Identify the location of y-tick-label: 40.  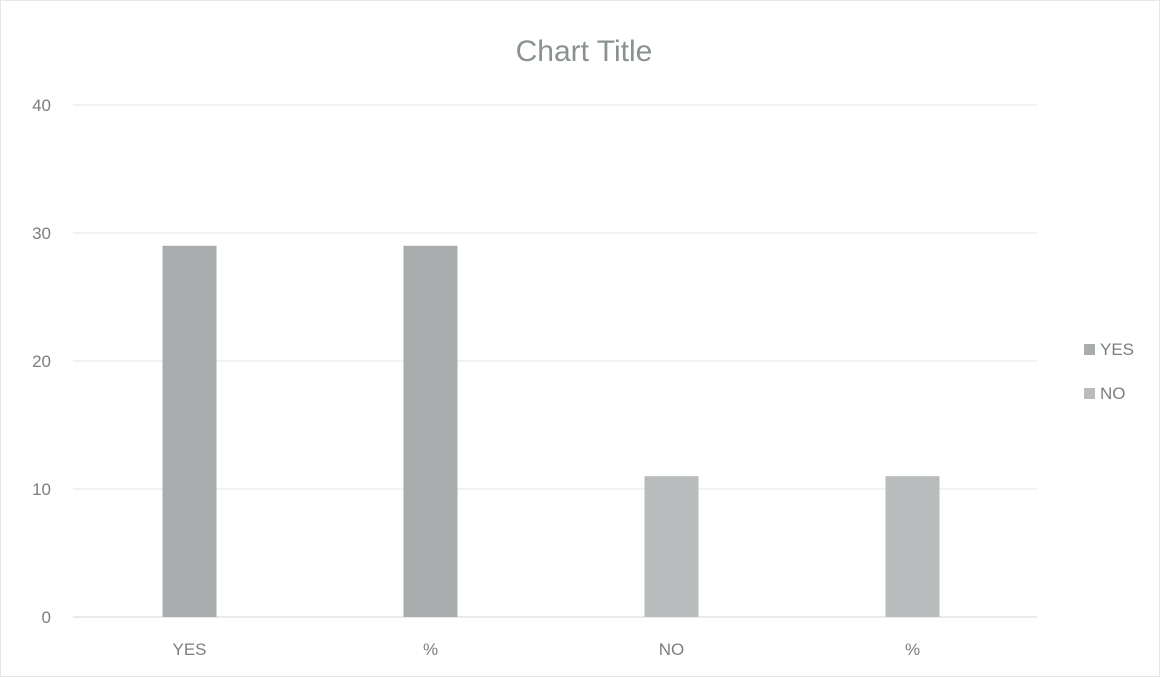
(41, 105).